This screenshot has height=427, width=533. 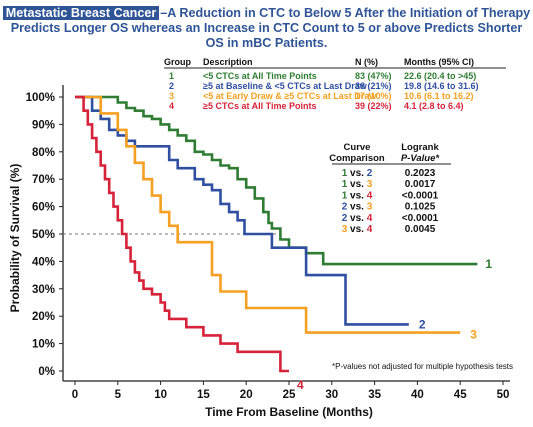 I want to click on comparison-header: Comparison, so click(x=357, y=158).